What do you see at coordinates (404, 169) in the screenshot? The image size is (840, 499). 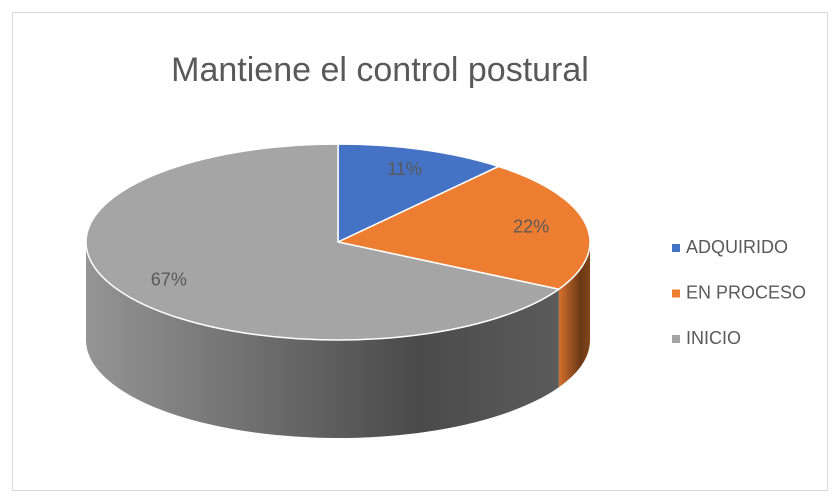 I see `data-label: 11%` at bounding box center [404, 169].